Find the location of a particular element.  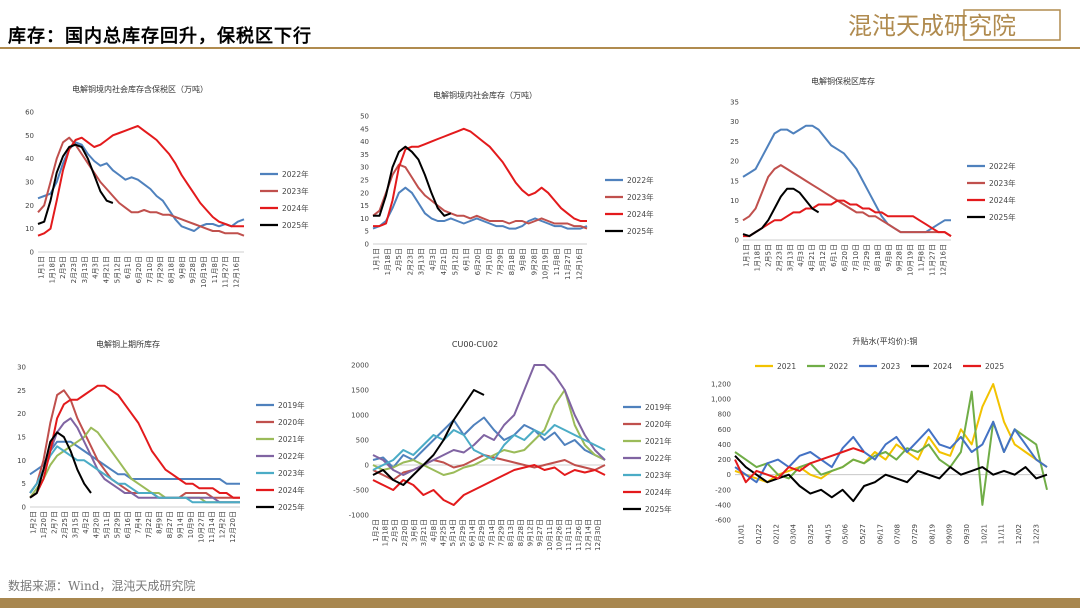

title-divider is located at coordinates (540, 48).